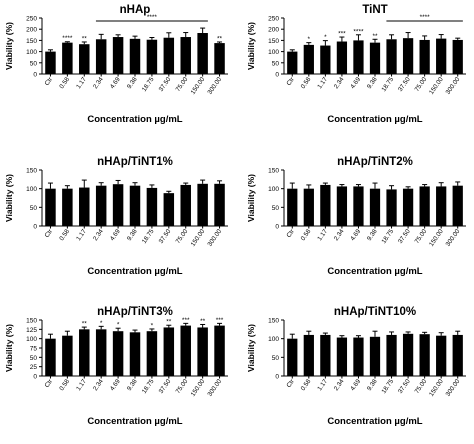 The width and height of the screenshot is (474, 444). What do you see at coordinates (135, 162) in the screenshot?
I see `chart-title: nHAp/TiNT1%` at bounding box center [135, 162].